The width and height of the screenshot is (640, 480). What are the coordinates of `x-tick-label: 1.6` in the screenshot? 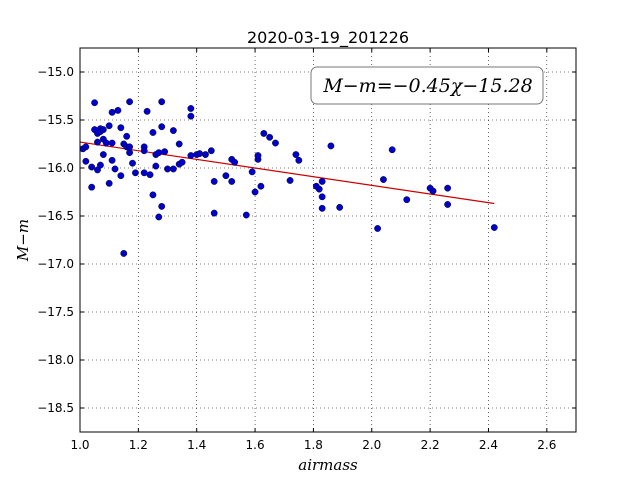 It's located at (255, 445).